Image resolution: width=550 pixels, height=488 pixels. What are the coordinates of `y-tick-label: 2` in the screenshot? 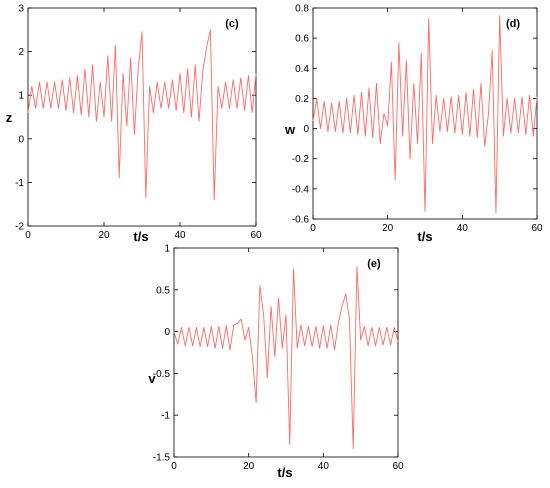 It's located at (21, 52).